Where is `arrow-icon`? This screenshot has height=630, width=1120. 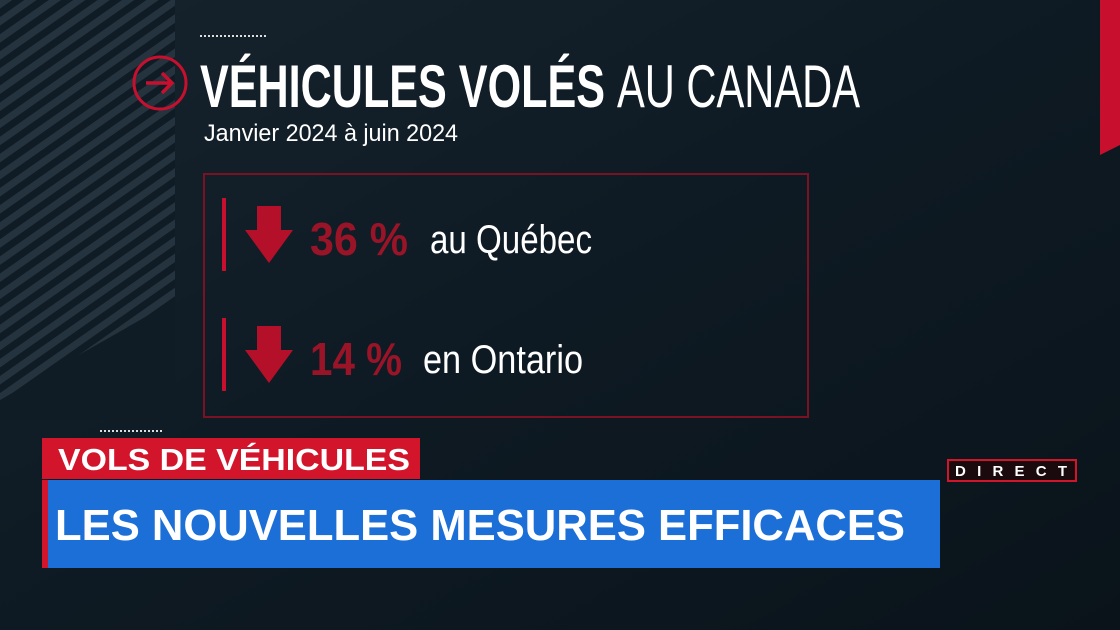 arrow-icon is located at coordinates (160, 83).